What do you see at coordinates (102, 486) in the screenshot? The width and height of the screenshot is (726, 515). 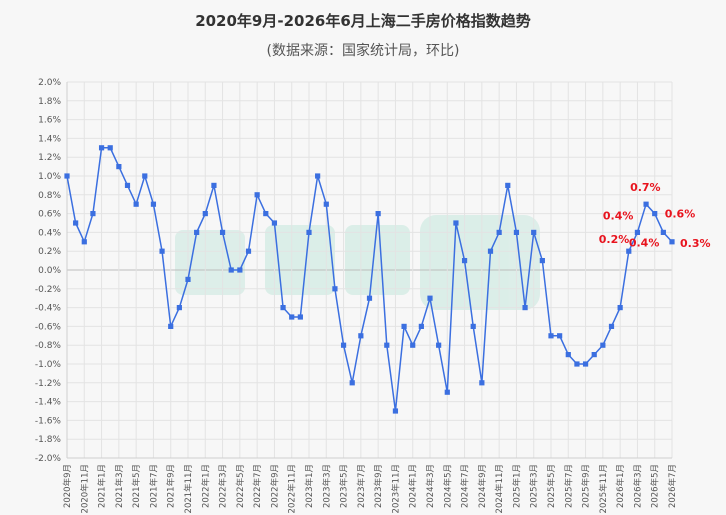 I see `x-tick-label: 2021年1月` at bounding box center [102, 486].